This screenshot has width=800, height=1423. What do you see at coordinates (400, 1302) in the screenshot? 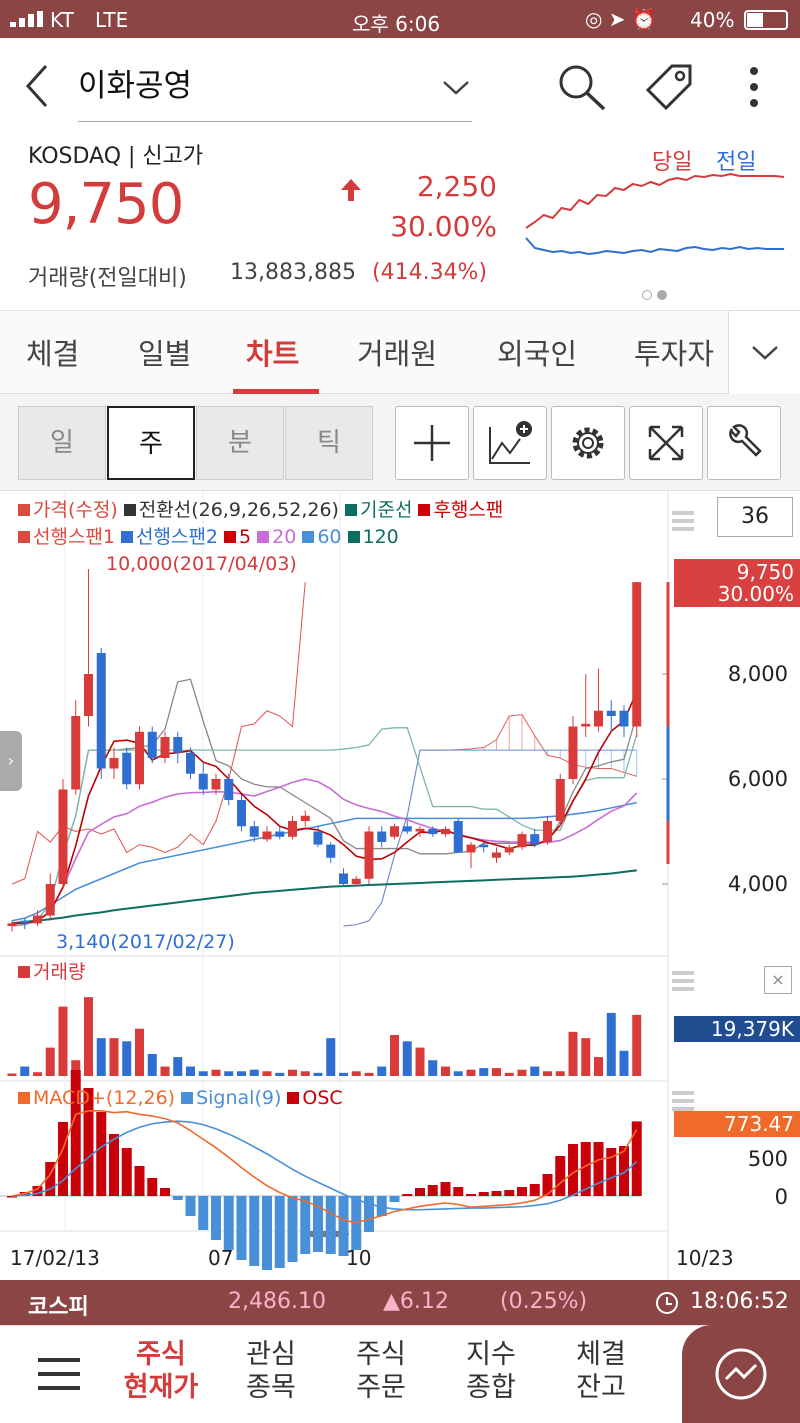
I see `index-ticker: 코스피 2,486.10 ▲6.12 (0.25%) 18:06:52` at bounding box center [400, 1302].